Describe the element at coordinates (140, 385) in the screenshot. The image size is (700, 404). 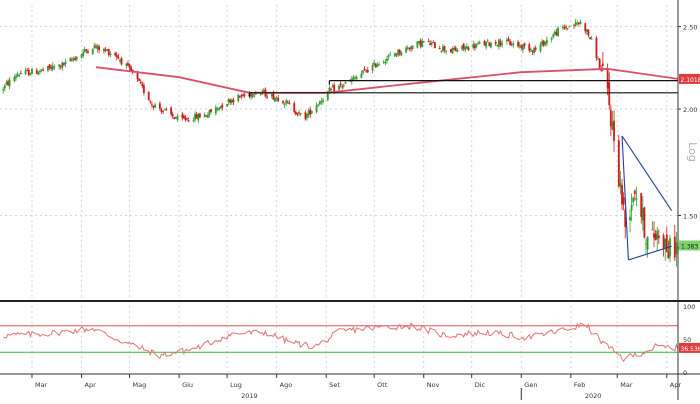
I see `month-label: Mag` at that location.